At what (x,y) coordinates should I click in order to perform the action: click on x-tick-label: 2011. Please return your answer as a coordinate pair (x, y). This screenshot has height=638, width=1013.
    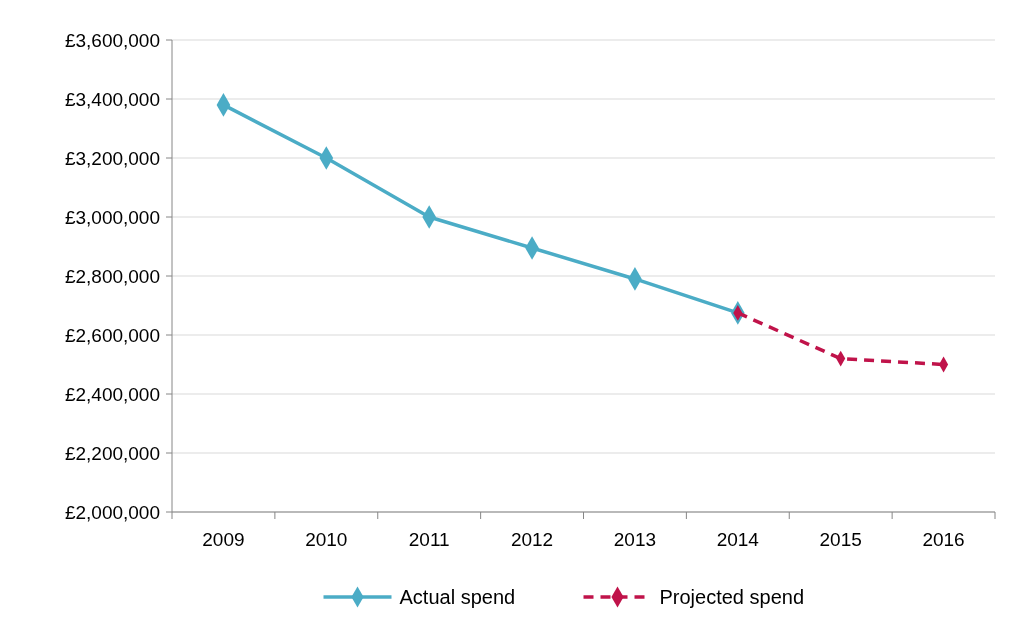
    Looking at the image, I should click on (429, 539).